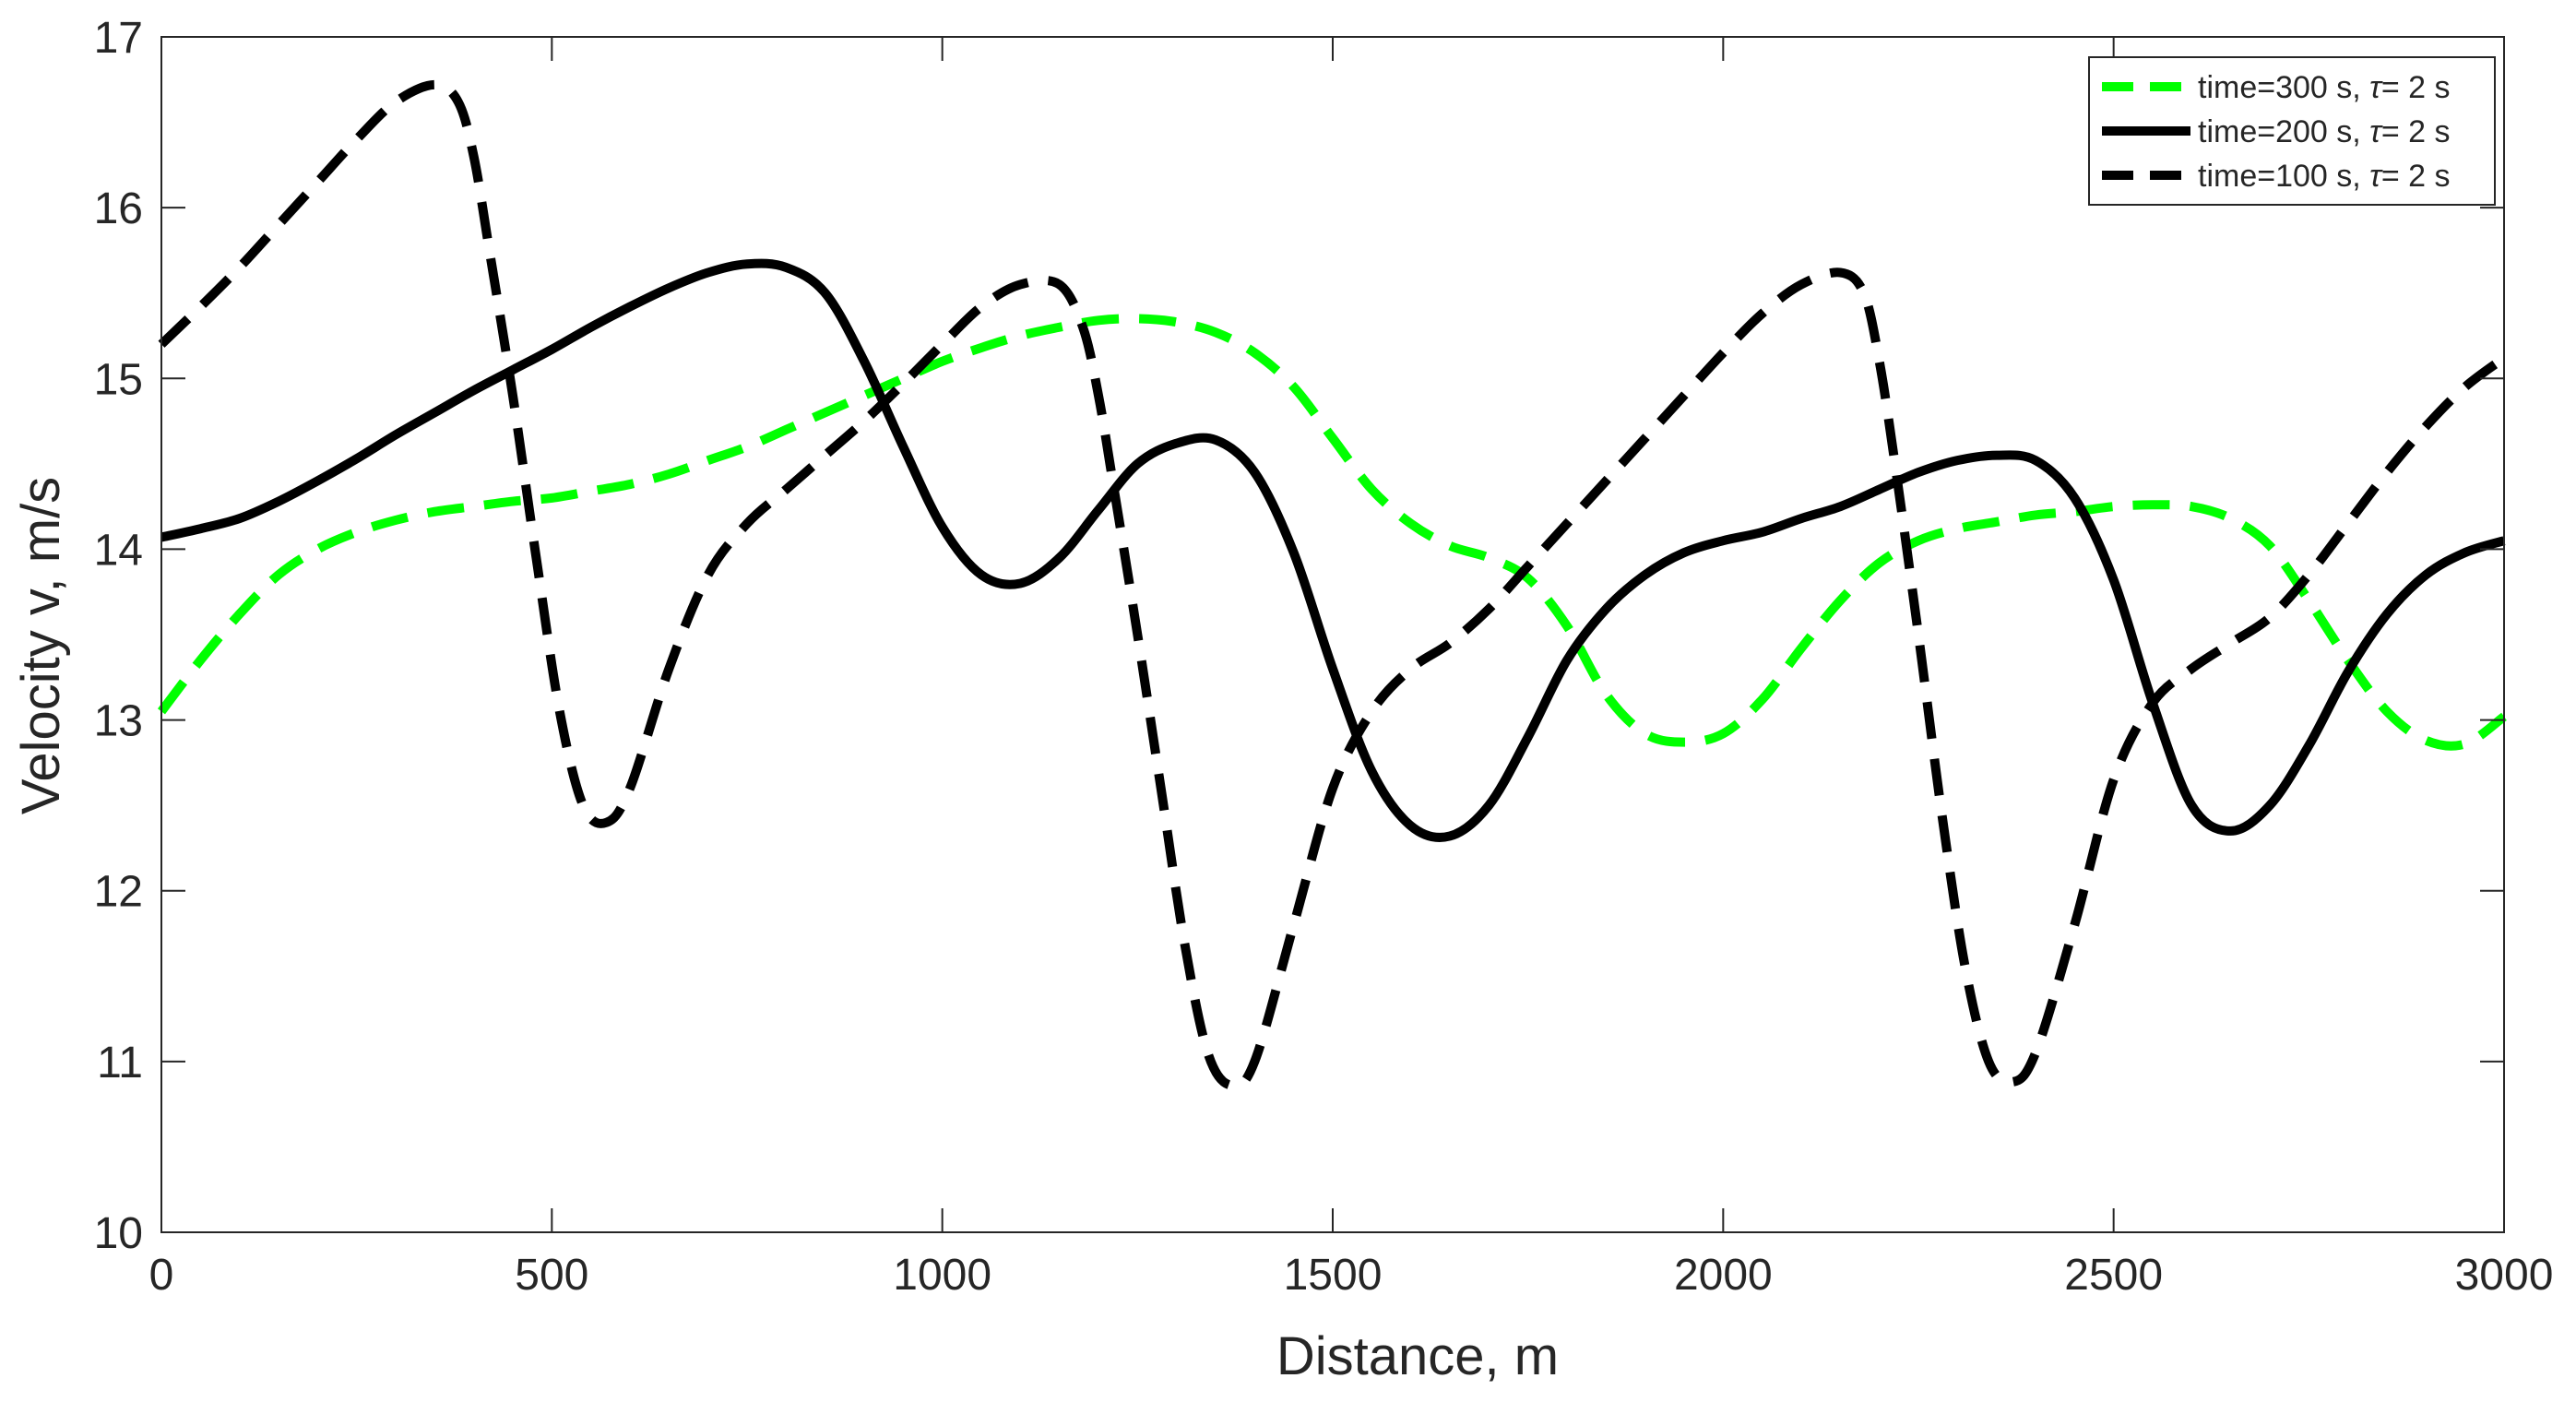 This screenshot has height=1402, width=2576. I want to click on x-tick-label-2000: 2000, so click(1723, 1276).